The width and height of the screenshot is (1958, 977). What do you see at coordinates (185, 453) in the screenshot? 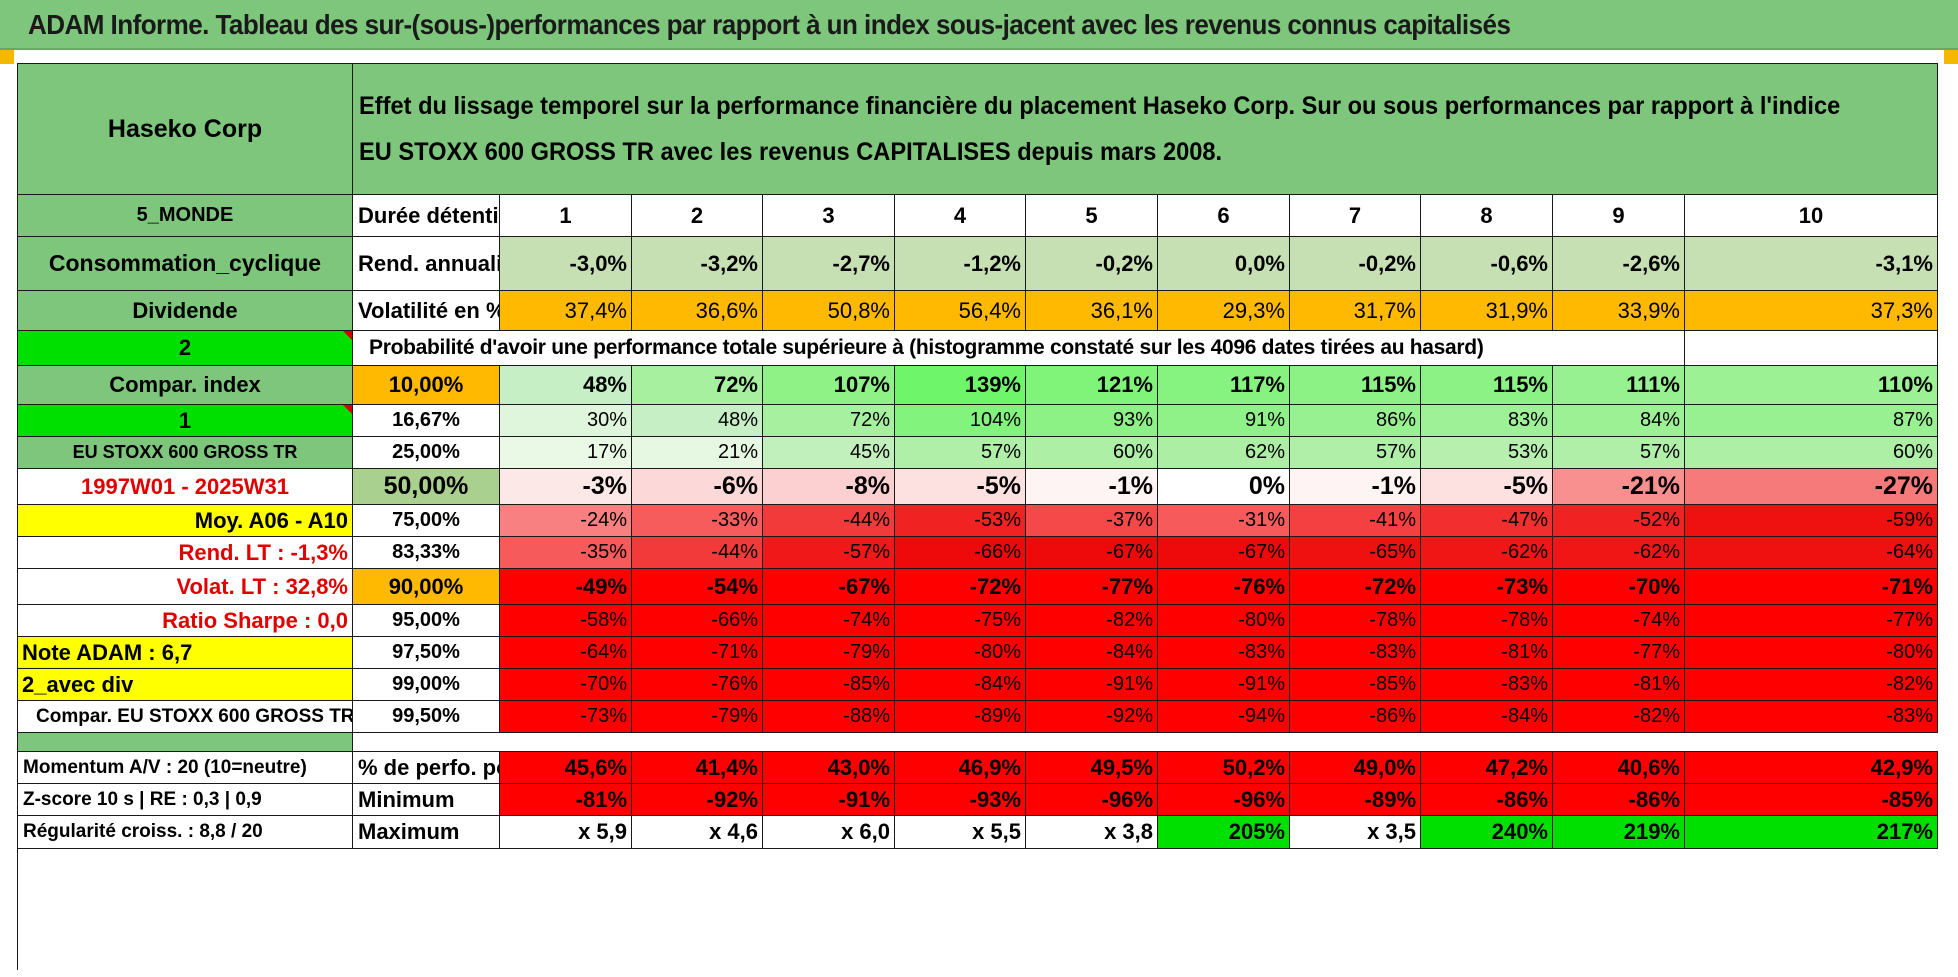
I see `index-name-label: EU STOXX 600 GROSS TR` at bounding box center [185, 453].